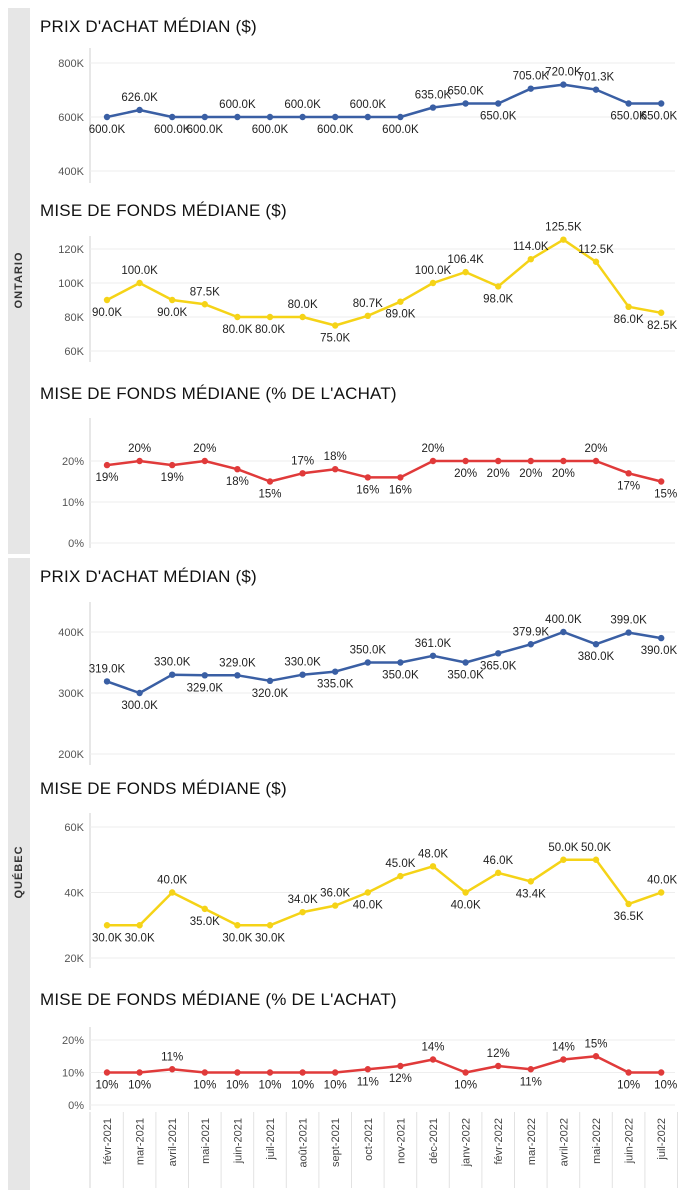 The height and width of the screenshot is (1200, 690). Describe the element at coordinates (139, 98) in the screenshot. I see `data-label: 626.0K` at that location.